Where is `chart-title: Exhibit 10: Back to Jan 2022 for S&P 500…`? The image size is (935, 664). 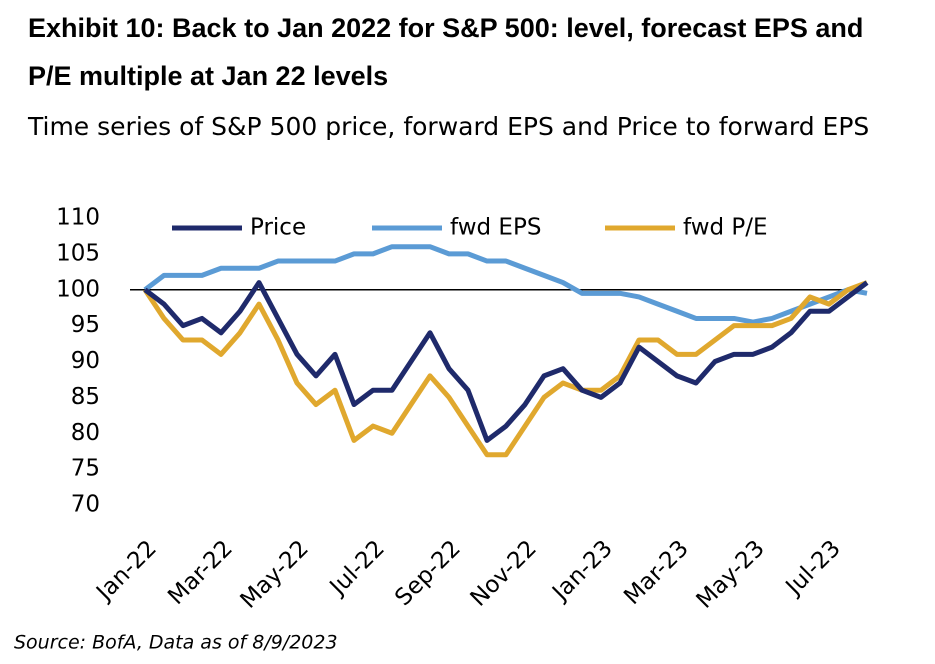
chart-title: Exhibit 10: Back to Jan 2022 for S&P 500… is located at coordinates (445, 52).